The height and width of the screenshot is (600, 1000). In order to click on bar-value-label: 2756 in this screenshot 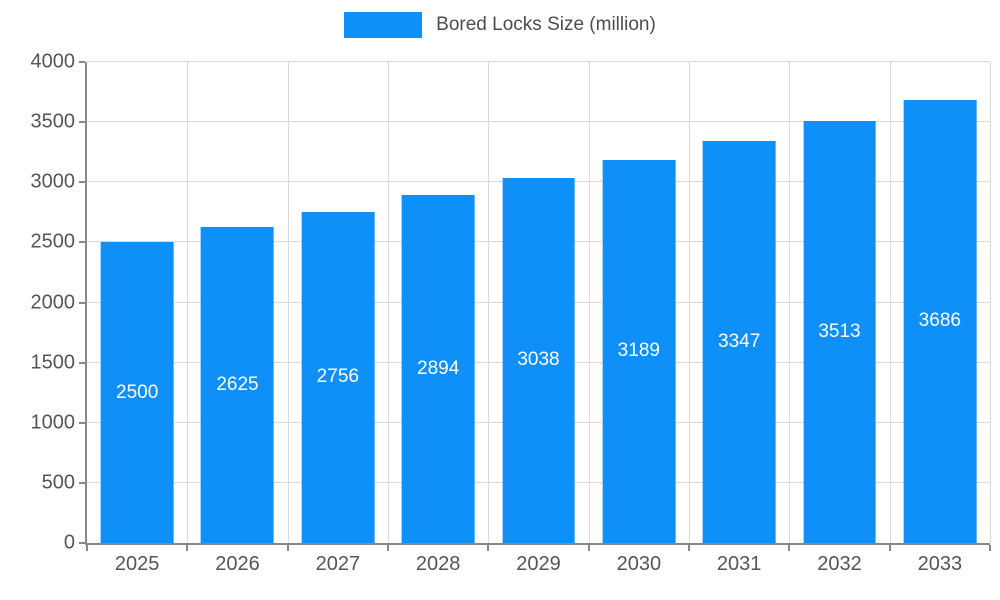, I will do `click(337, 377)`.